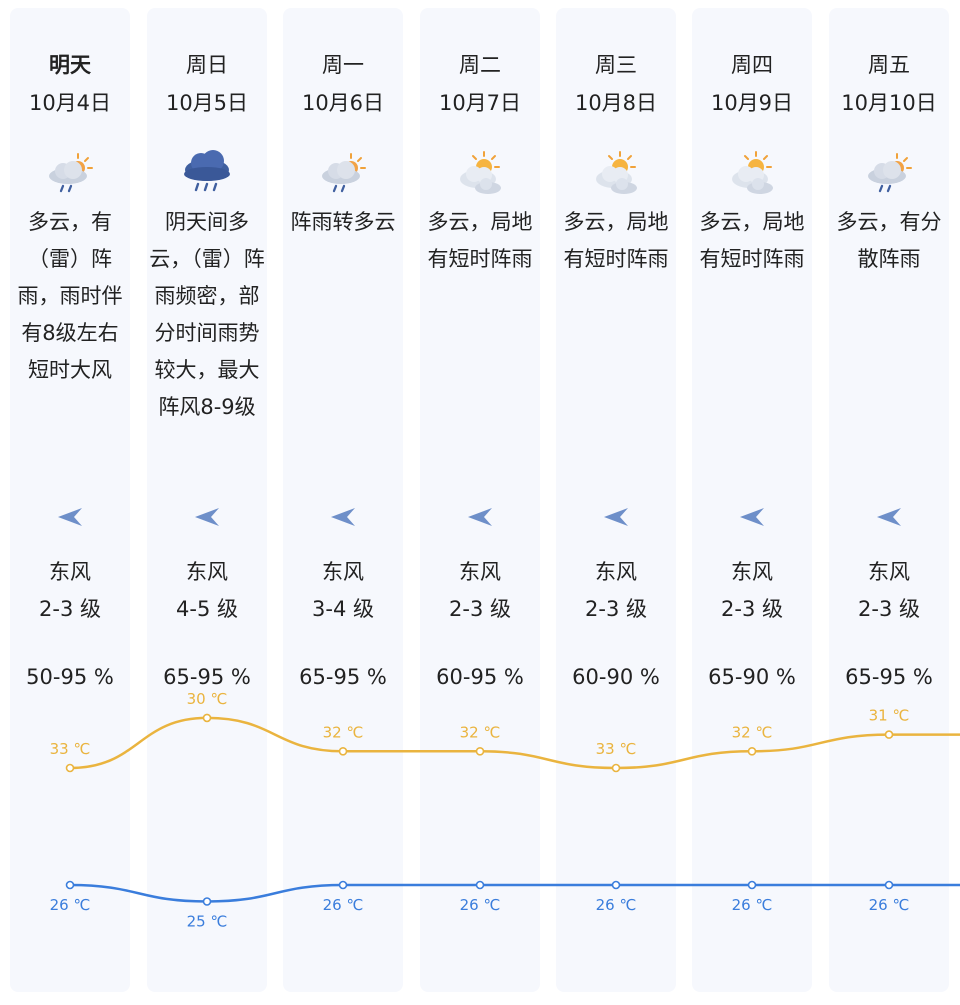  I want to click on day-date: 10月5日, so click(207, 103).